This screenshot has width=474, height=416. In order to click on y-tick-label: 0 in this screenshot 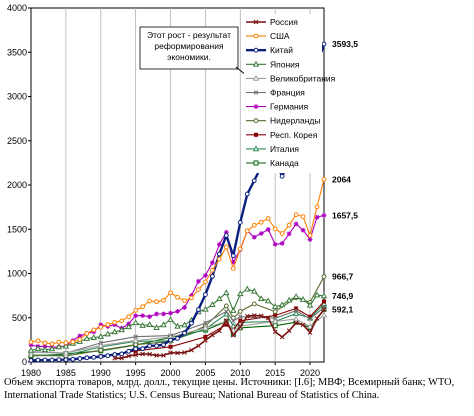, I will do `click(24, 362)`.